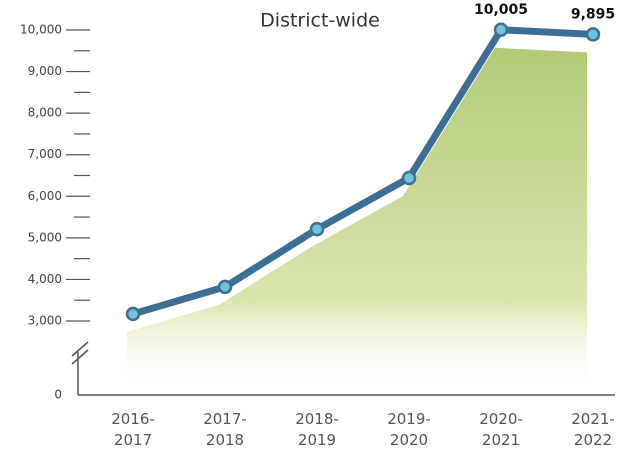  Describe the element at coordinates (501, 419) in the screenshot. I see `x-tick-line: 2020-` at that location.